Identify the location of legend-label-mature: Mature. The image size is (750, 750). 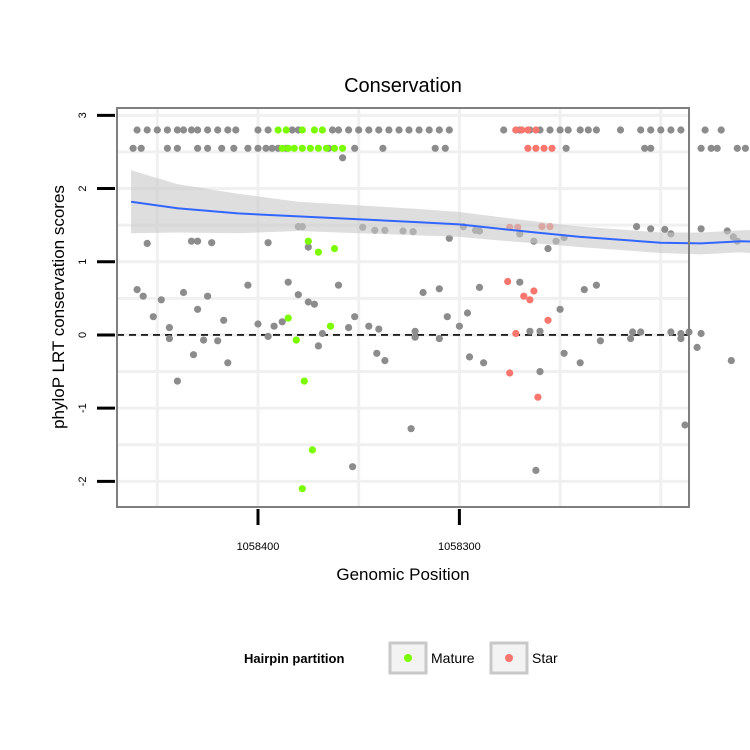
(453, 658).